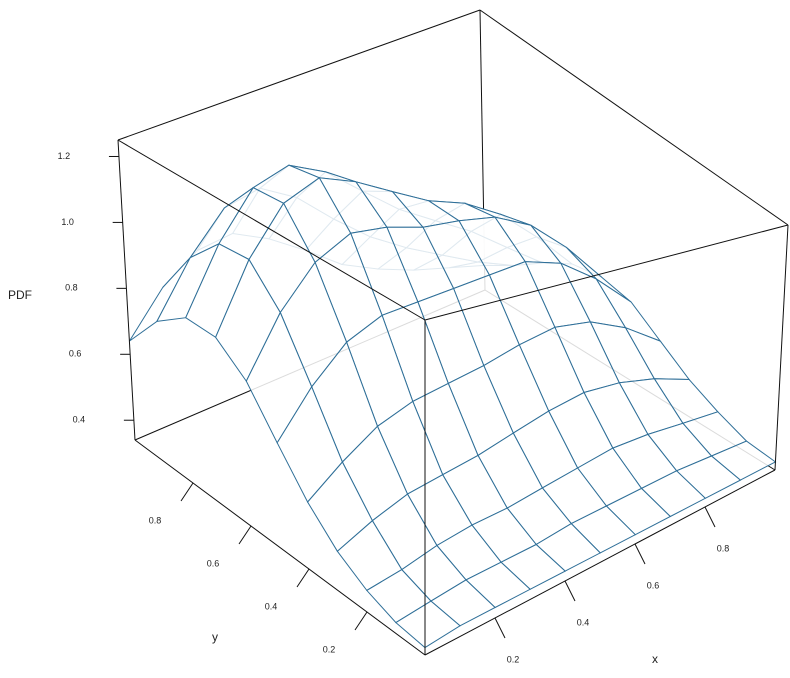 This screenshot has width=790, height=678. What do you see at coordinates (655, 659) in the screenshot?
I see `x-axis-label: x` at bounding box center [655, 659].